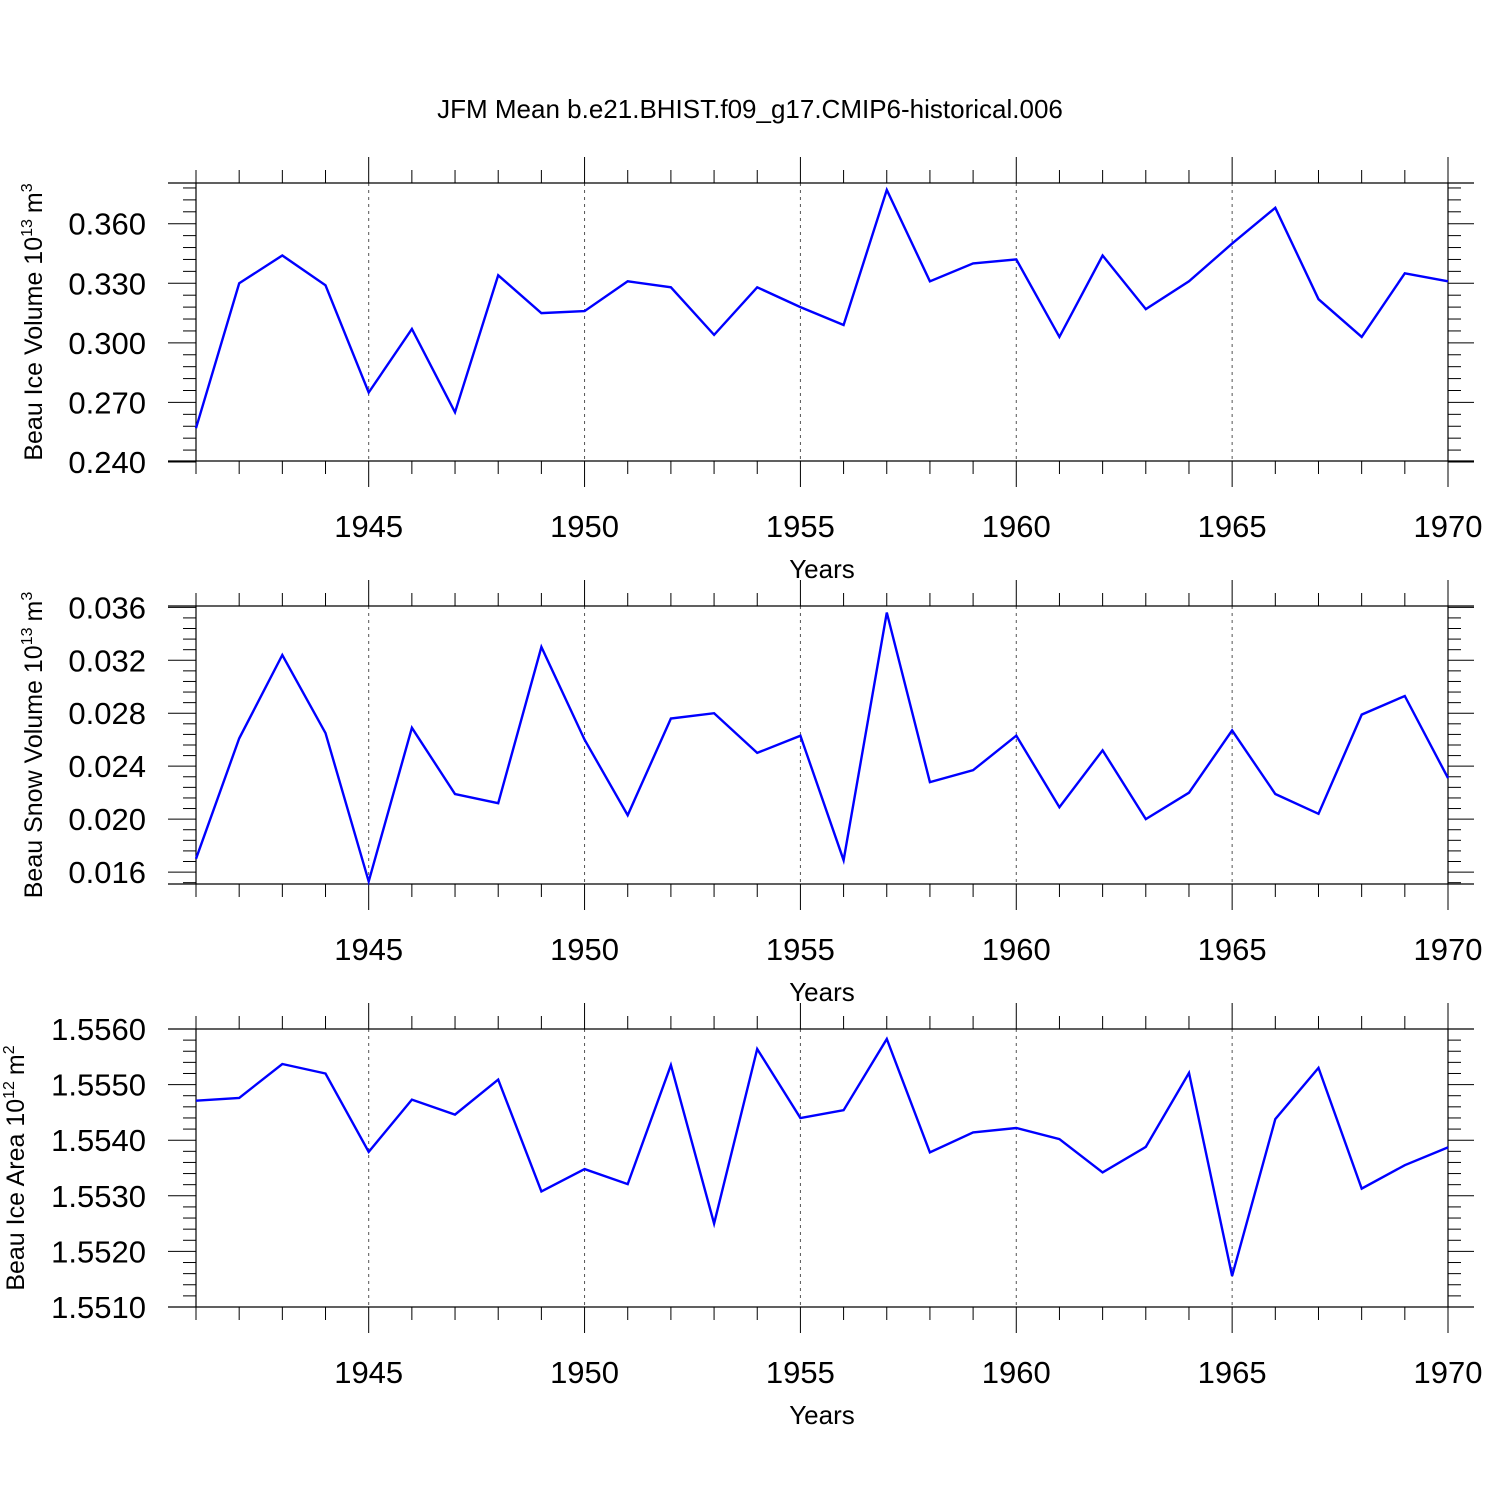 The image size is (1500, 1500). Describe the element at coordinates (107, 402) in the screenshot. I see `y-tick-label: 0.270` at that location.